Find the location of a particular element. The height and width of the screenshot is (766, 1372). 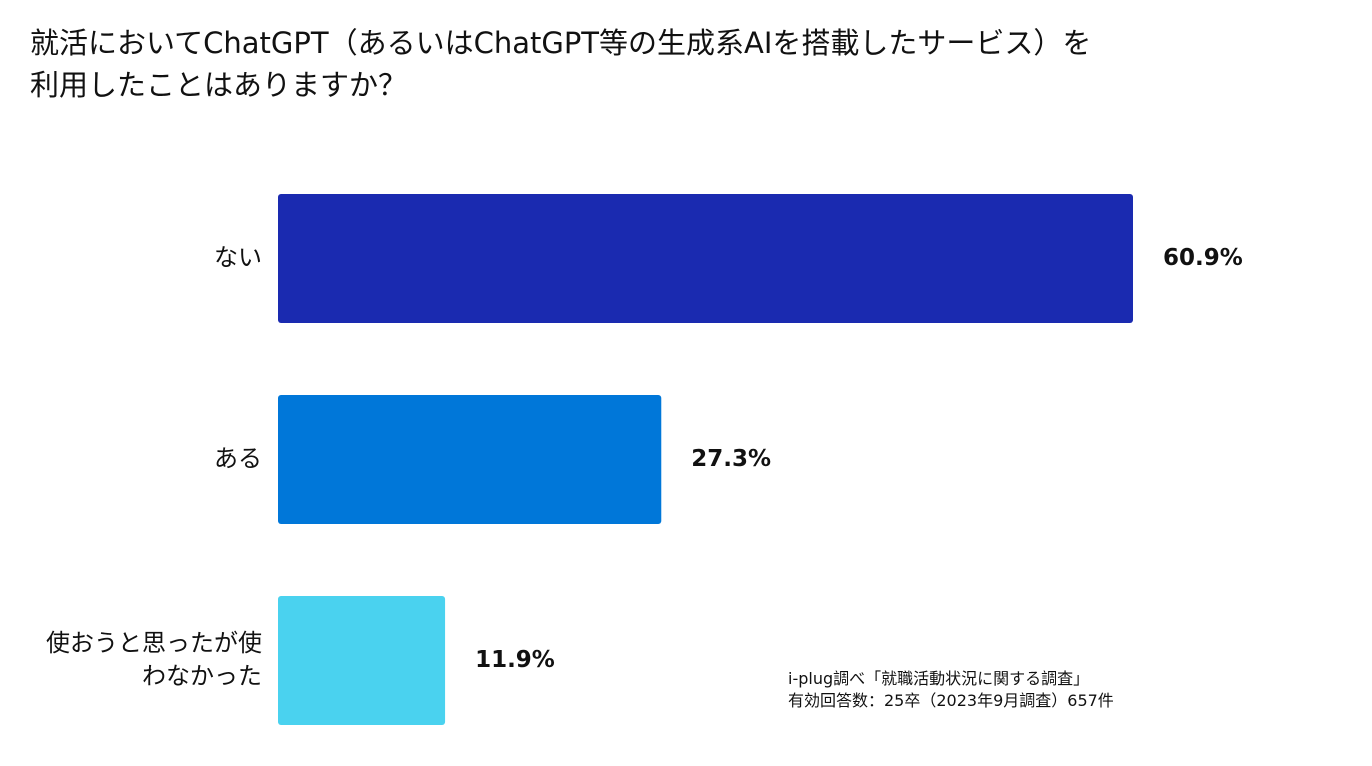

category-label-1: ある is located at coordinates (238, 459).